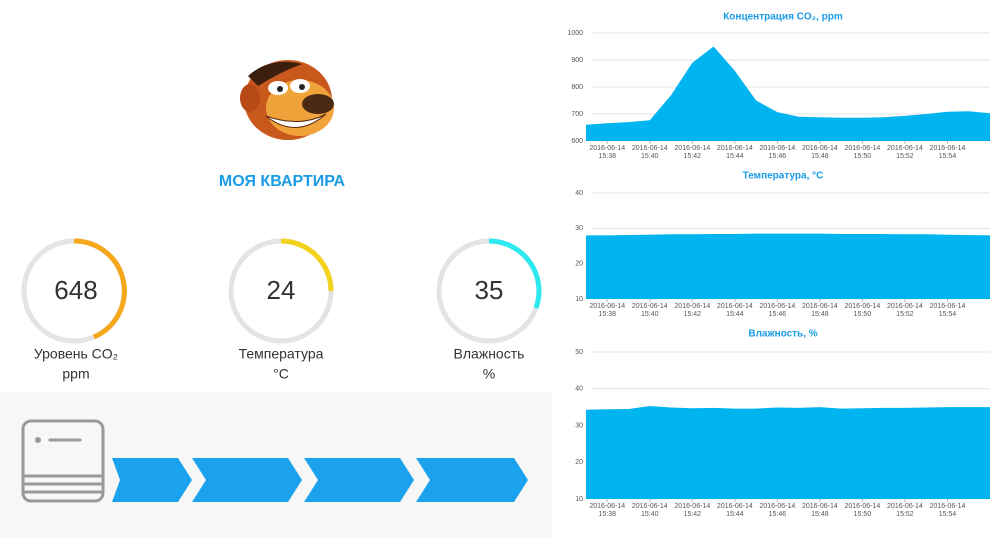  Describe the element at coordinates (577, 60) in the screenshot. I see `y-tick-label: 900` at that location.